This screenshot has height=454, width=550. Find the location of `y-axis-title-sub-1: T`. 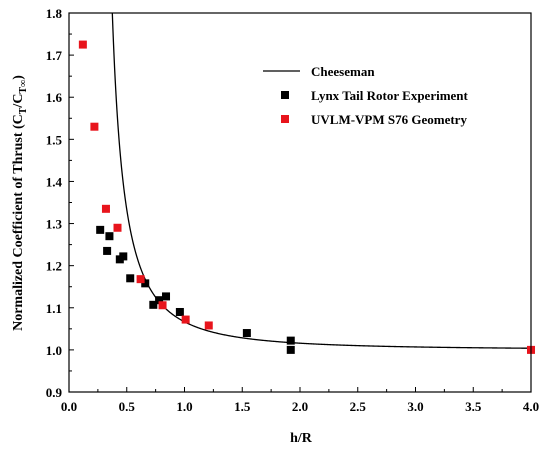

y-axis-title-sub-1: T is located at coordinates (23, 110).